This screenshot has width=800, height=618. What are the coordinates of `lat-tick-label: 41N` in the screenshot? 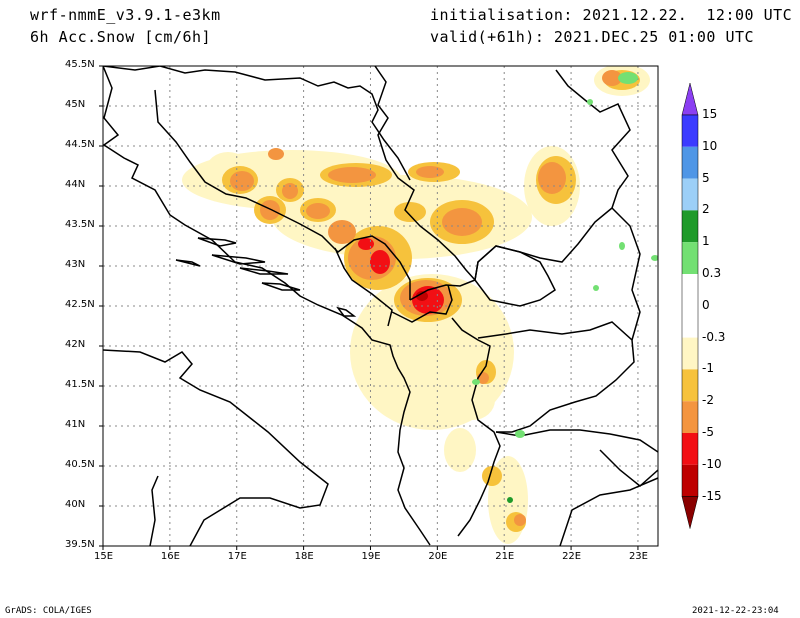 It's located at (75, 424).